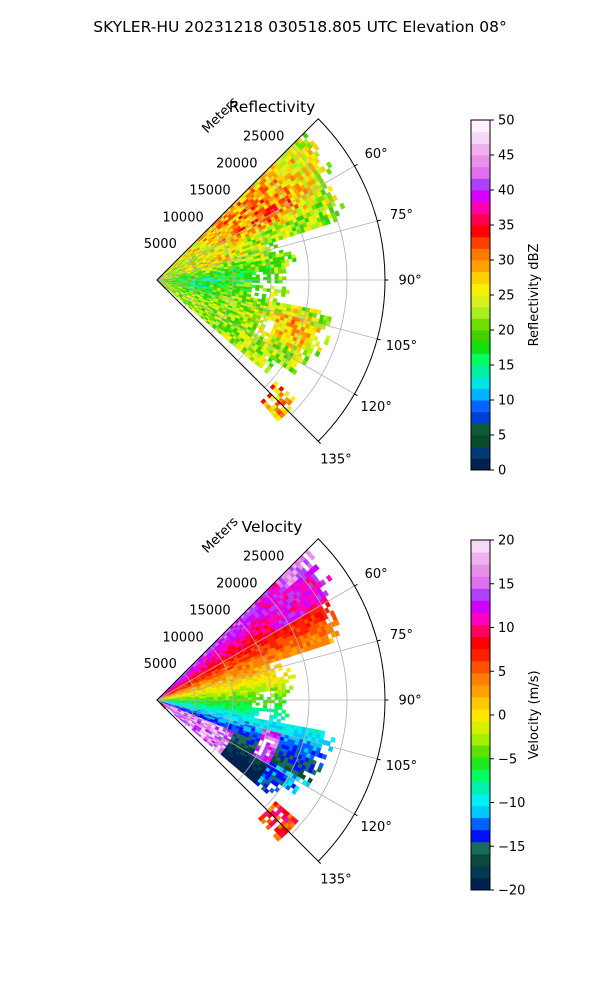 This screenshot has height=1000, width=600. Describe the element at coordinates (506, 401) in the screenshot. I see `colorbar-tick-label: 10` at that location.